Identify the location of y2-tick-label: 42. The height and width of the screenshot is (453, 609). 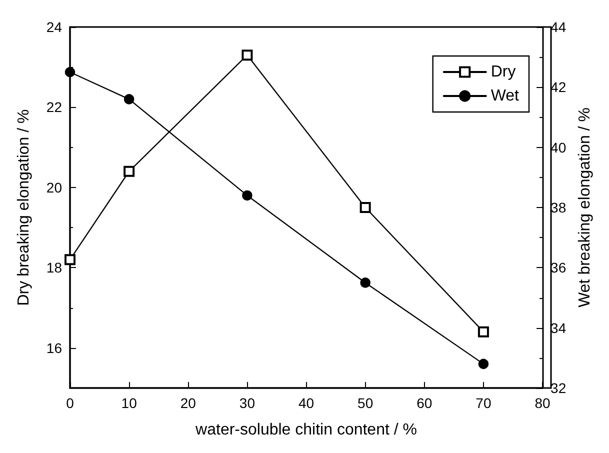
(558, 87).